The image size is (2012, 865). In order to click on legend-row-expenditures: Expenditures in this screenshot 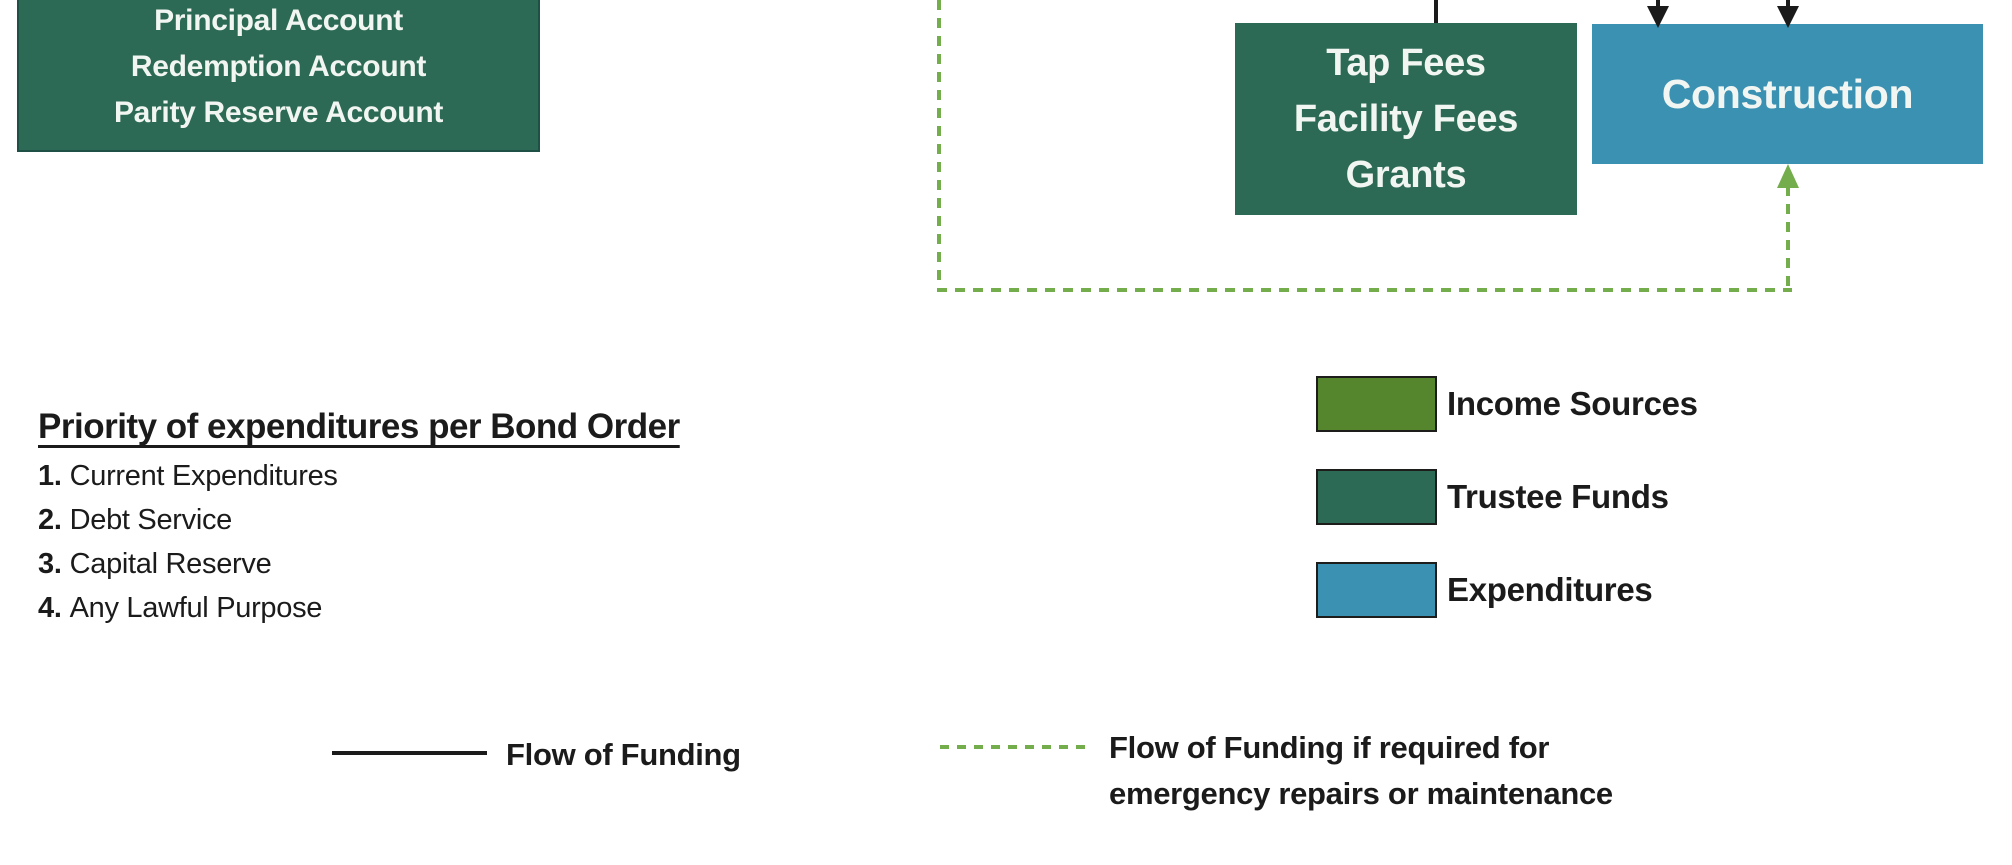, I will do `click(1484, 590)`.